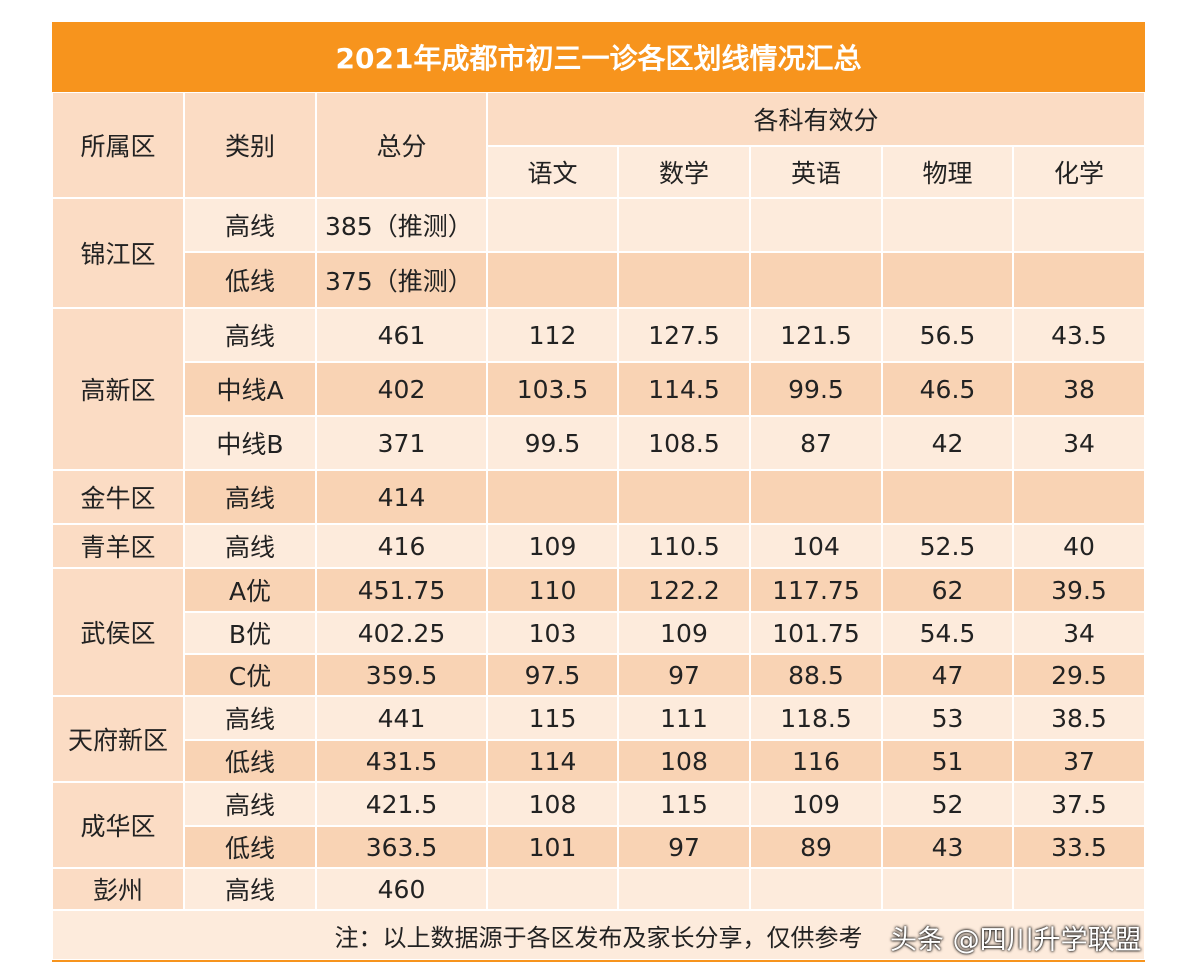  Describe the element at coordinates (118, 632) in the screenshot. I see `district-cell: 武侯区` at that location.